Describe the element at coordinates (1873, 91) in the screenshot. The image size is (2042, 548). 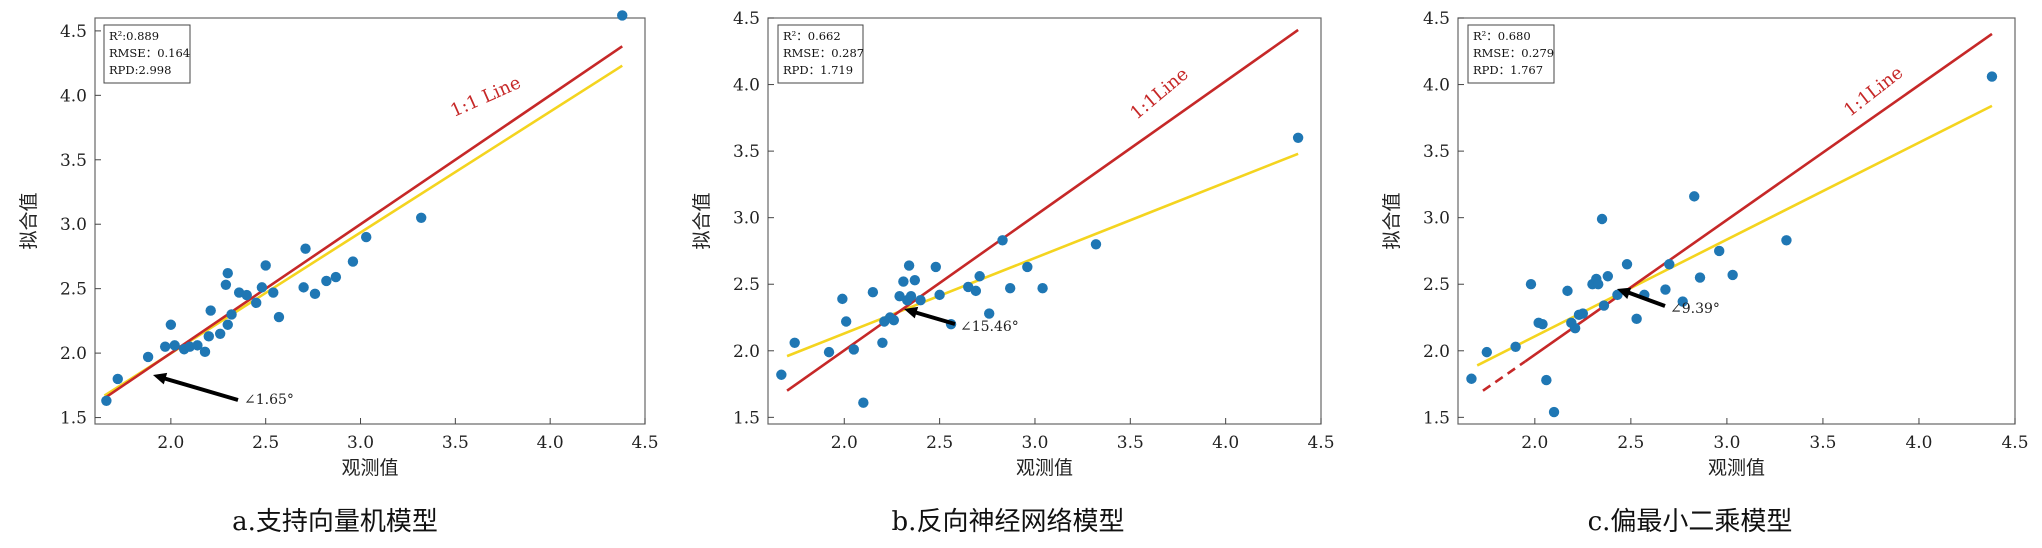
I see `panel-c-ref-line-label: 1:1Line` at that location.